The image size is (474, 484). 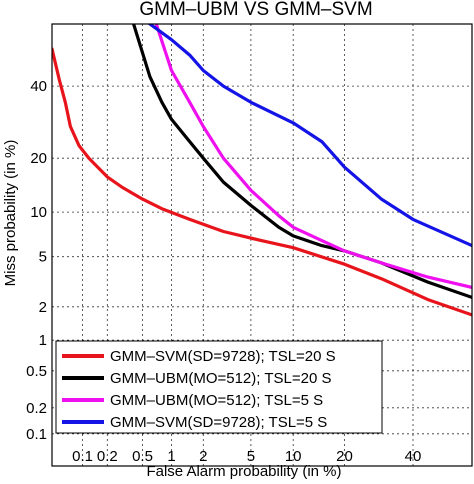 I want to click on x-tick-label: 5, so click(x=251, y=456).